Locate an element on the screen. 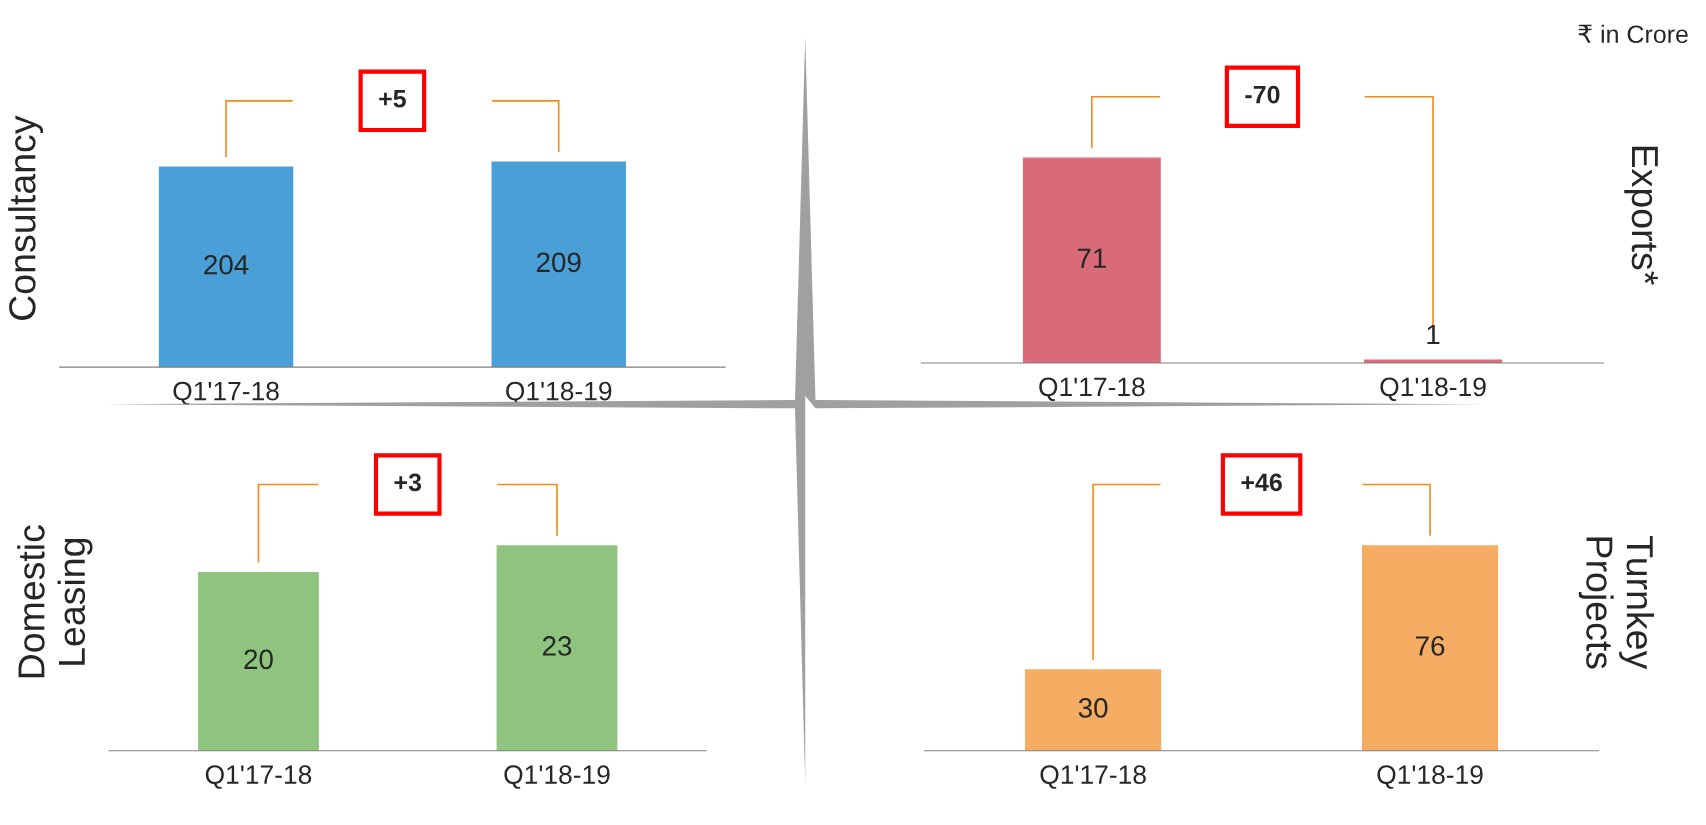 This screenshot has height=825, width=1706. text: +5 is located at coordinates (392, 99).